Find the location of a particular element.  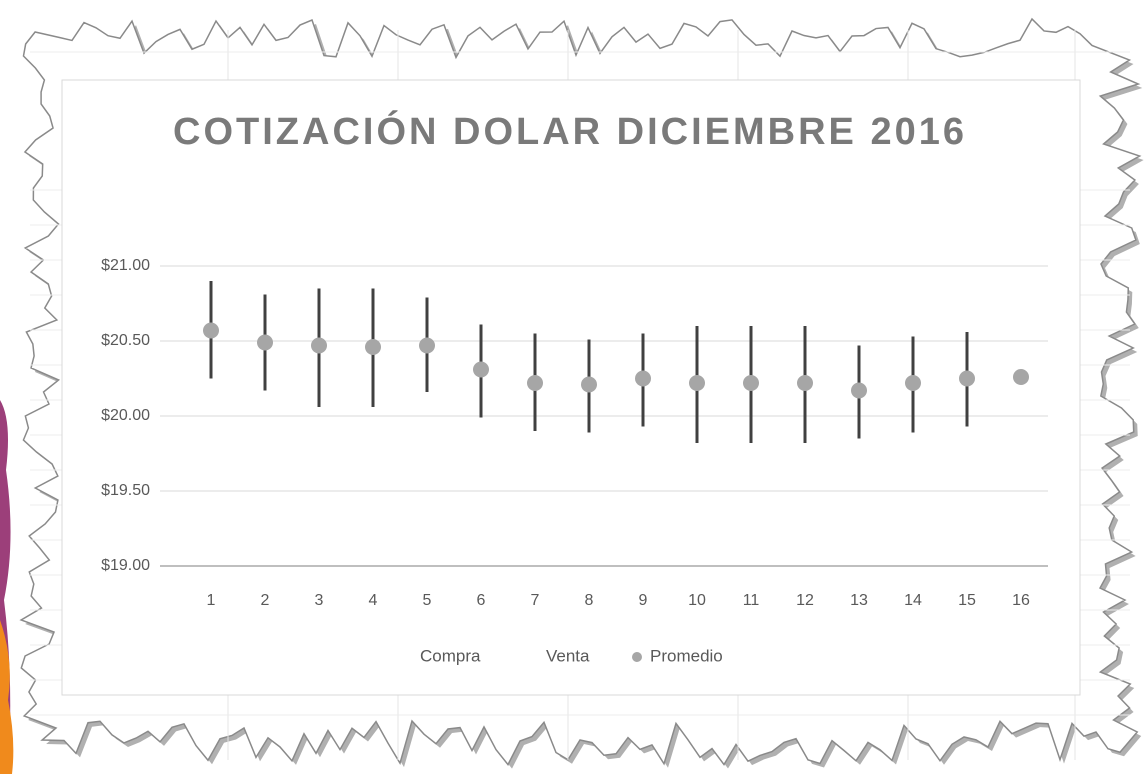

decoration is located at coordinates (7, 697).